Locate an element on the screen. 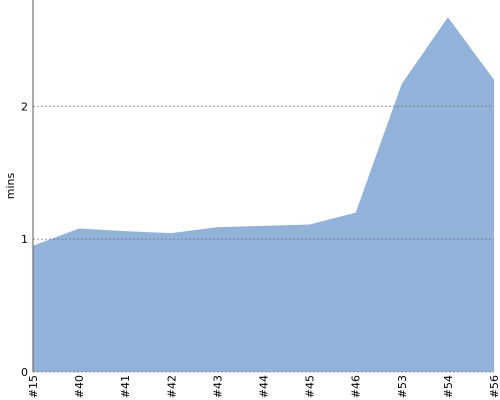  x-tick-label: #15 is located at coordinates (33, 386).